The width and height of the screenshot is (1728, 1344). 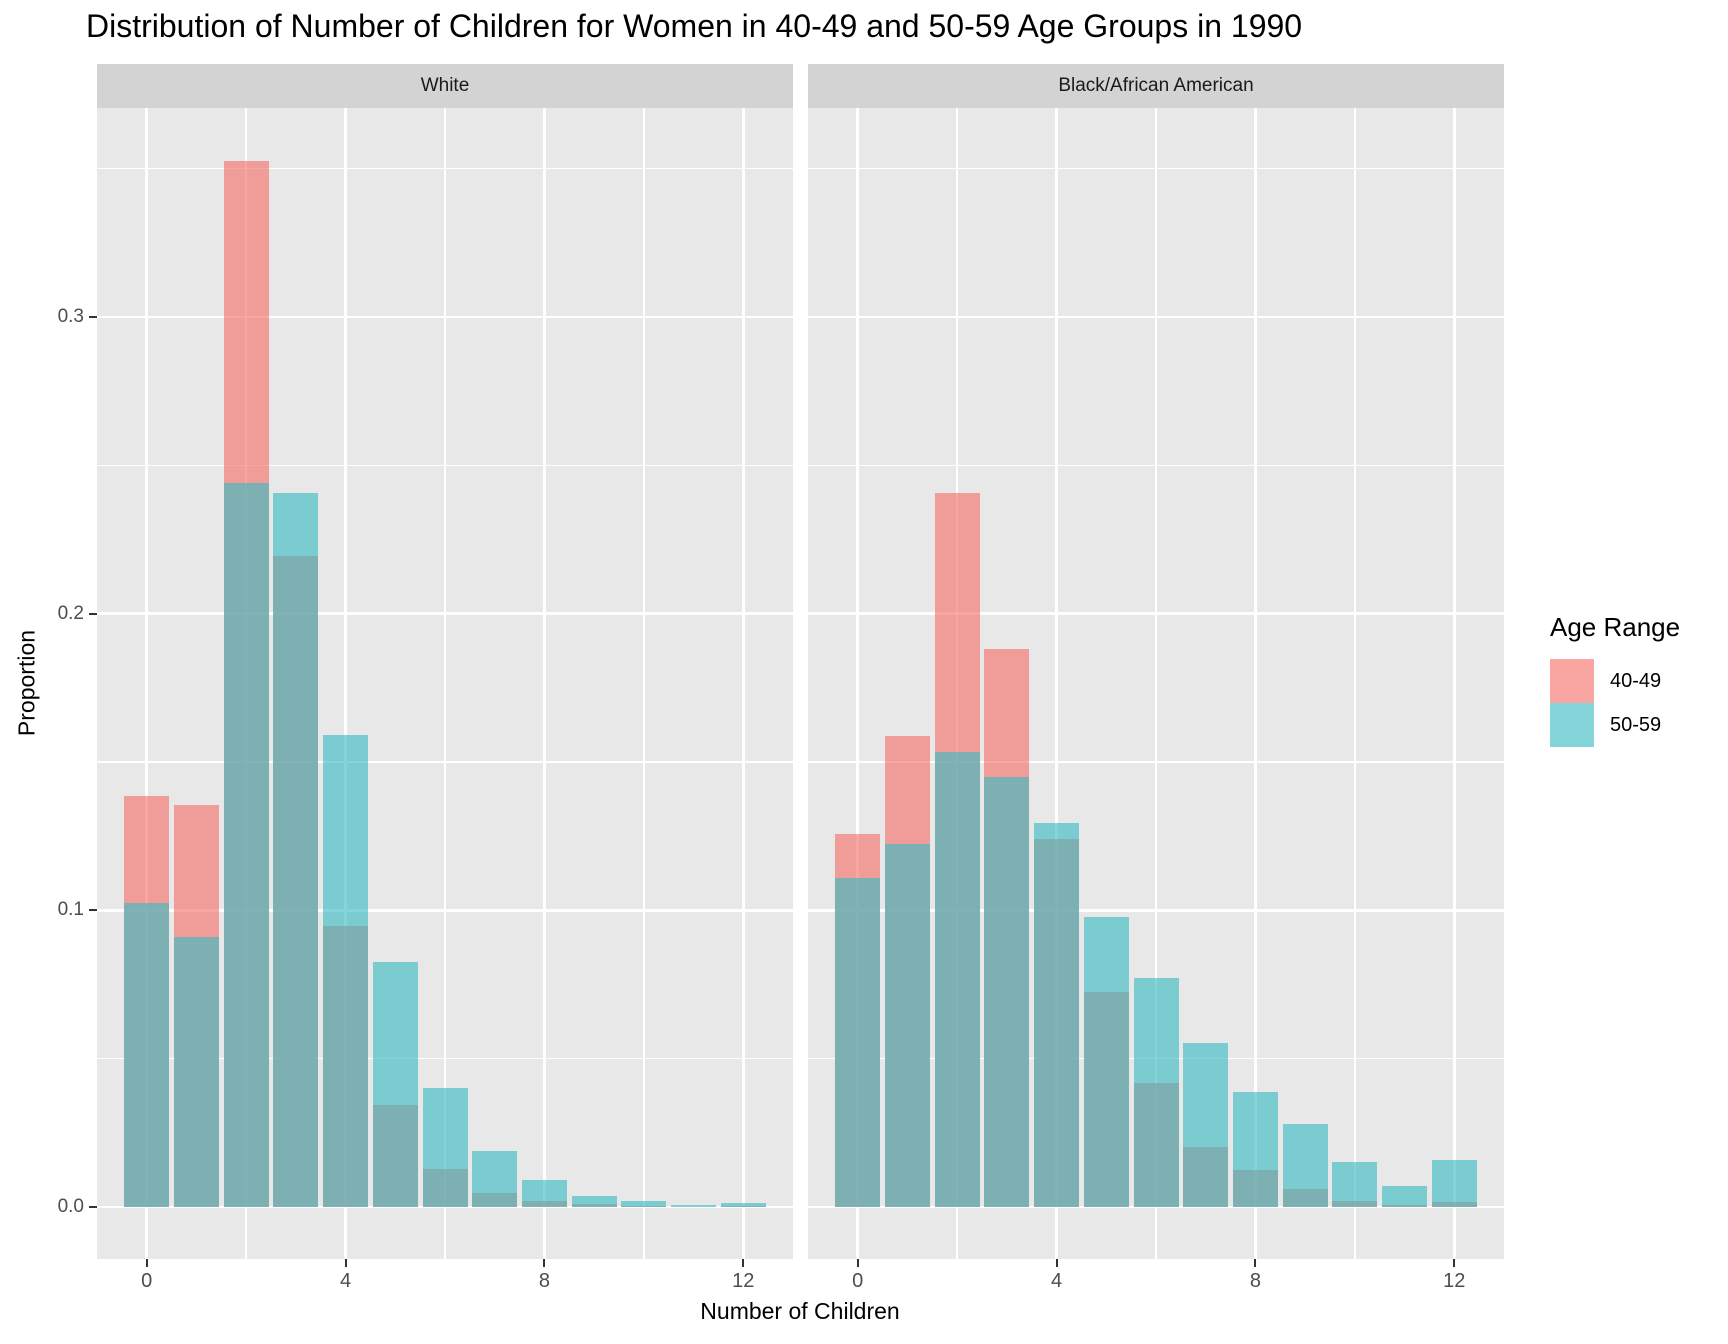 I want to click on facet-strip-black: Black/African American, so click(x=1156, y=86).